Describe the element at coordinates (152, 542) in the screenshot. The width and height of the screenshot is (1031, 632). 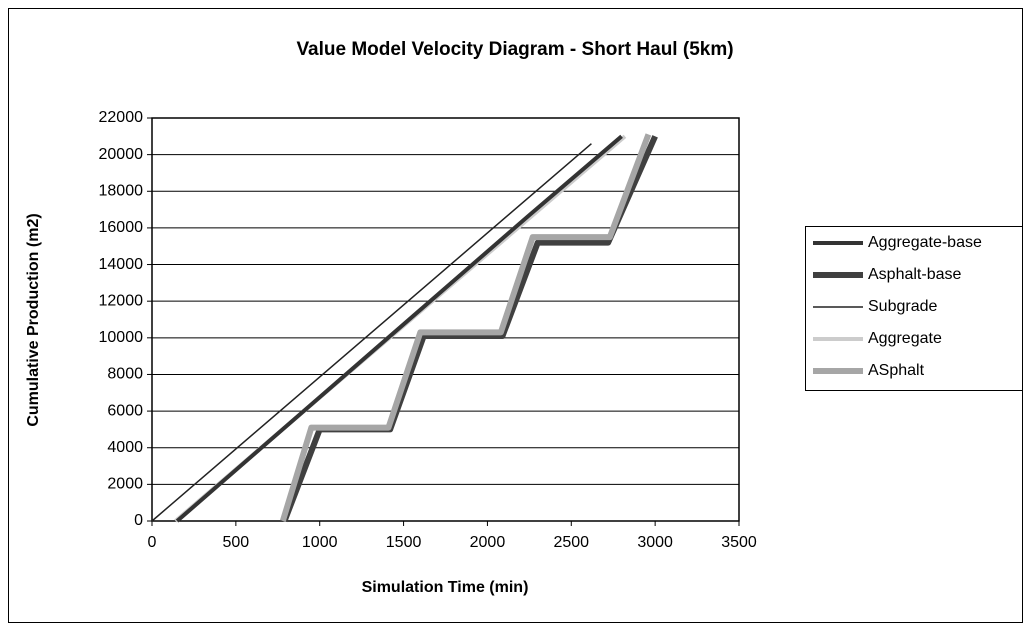
I see `x-tick-label: 0` at that location.